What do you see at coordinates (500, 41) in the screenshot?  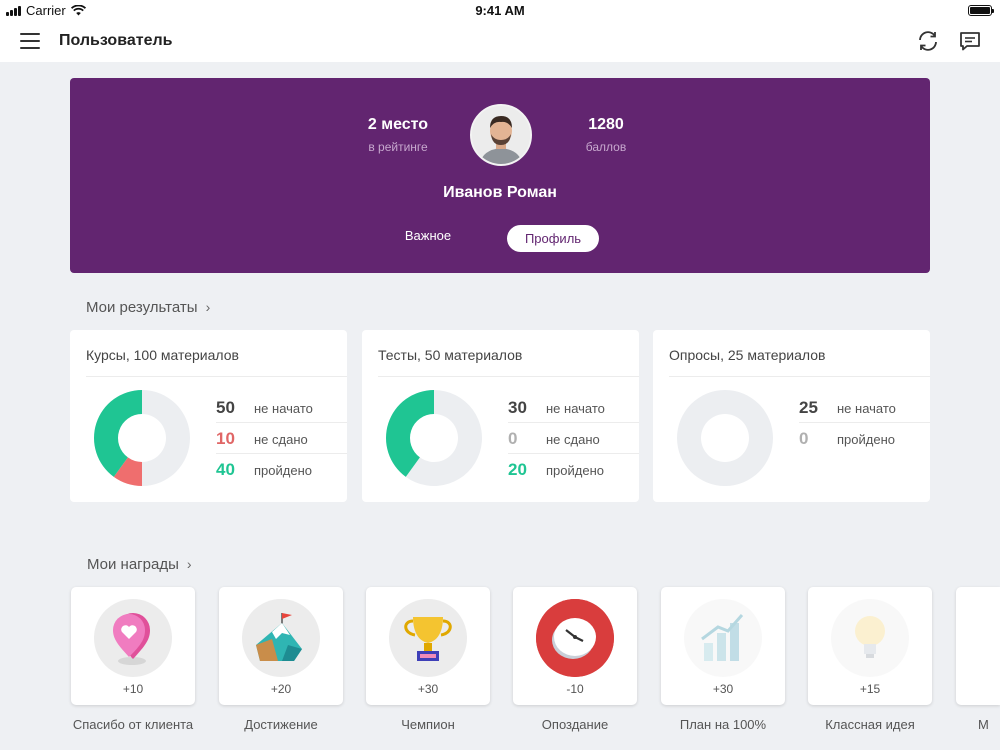 I see `nav-bar: Пользователь` at bounding box center [500, 41].